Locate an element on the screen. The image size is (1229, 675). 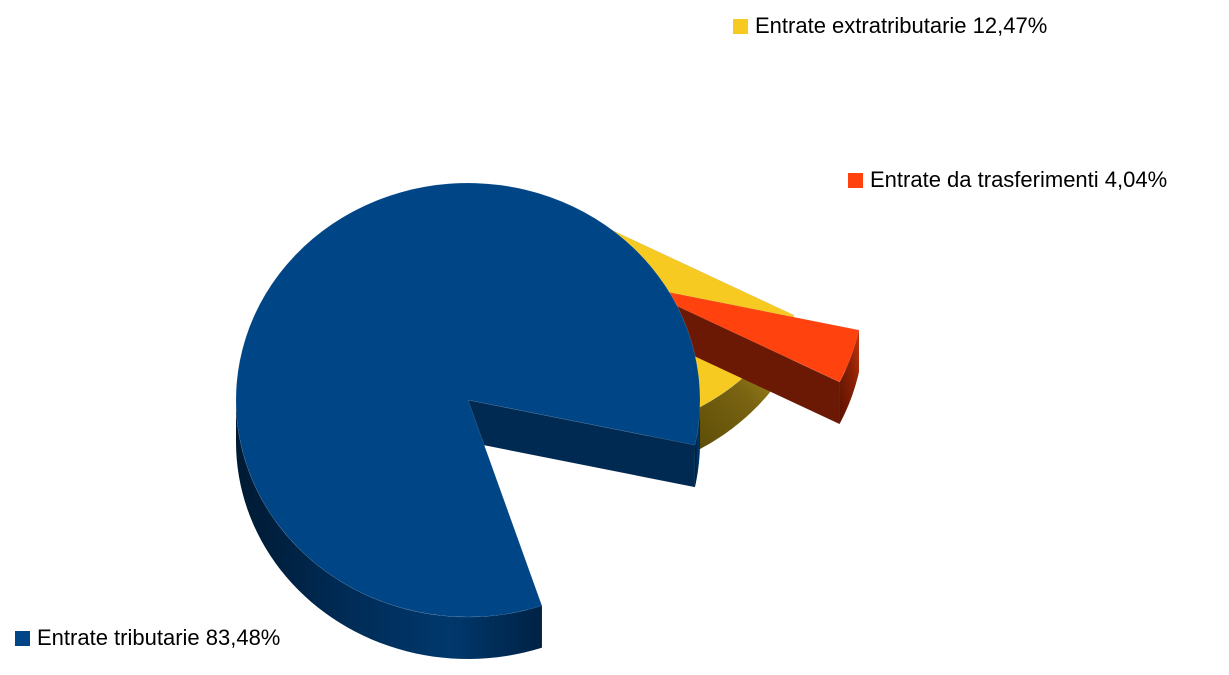
legend-label-trasferimenti: Entrate da trasferimenti 4,04% is located at coordinates (1019, 179).